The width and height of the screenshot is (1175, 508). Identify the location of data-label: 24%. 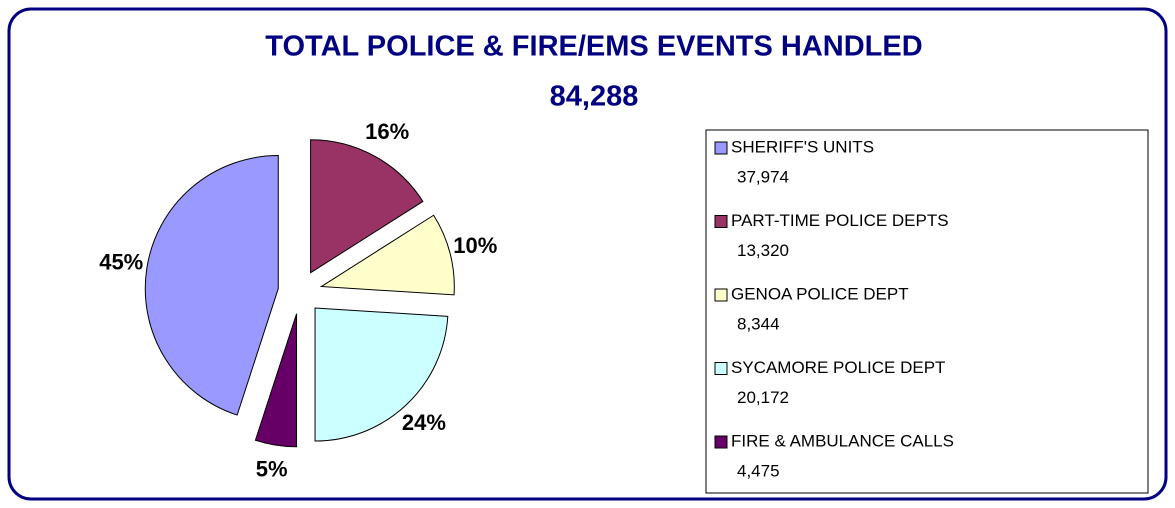
(424, 422).